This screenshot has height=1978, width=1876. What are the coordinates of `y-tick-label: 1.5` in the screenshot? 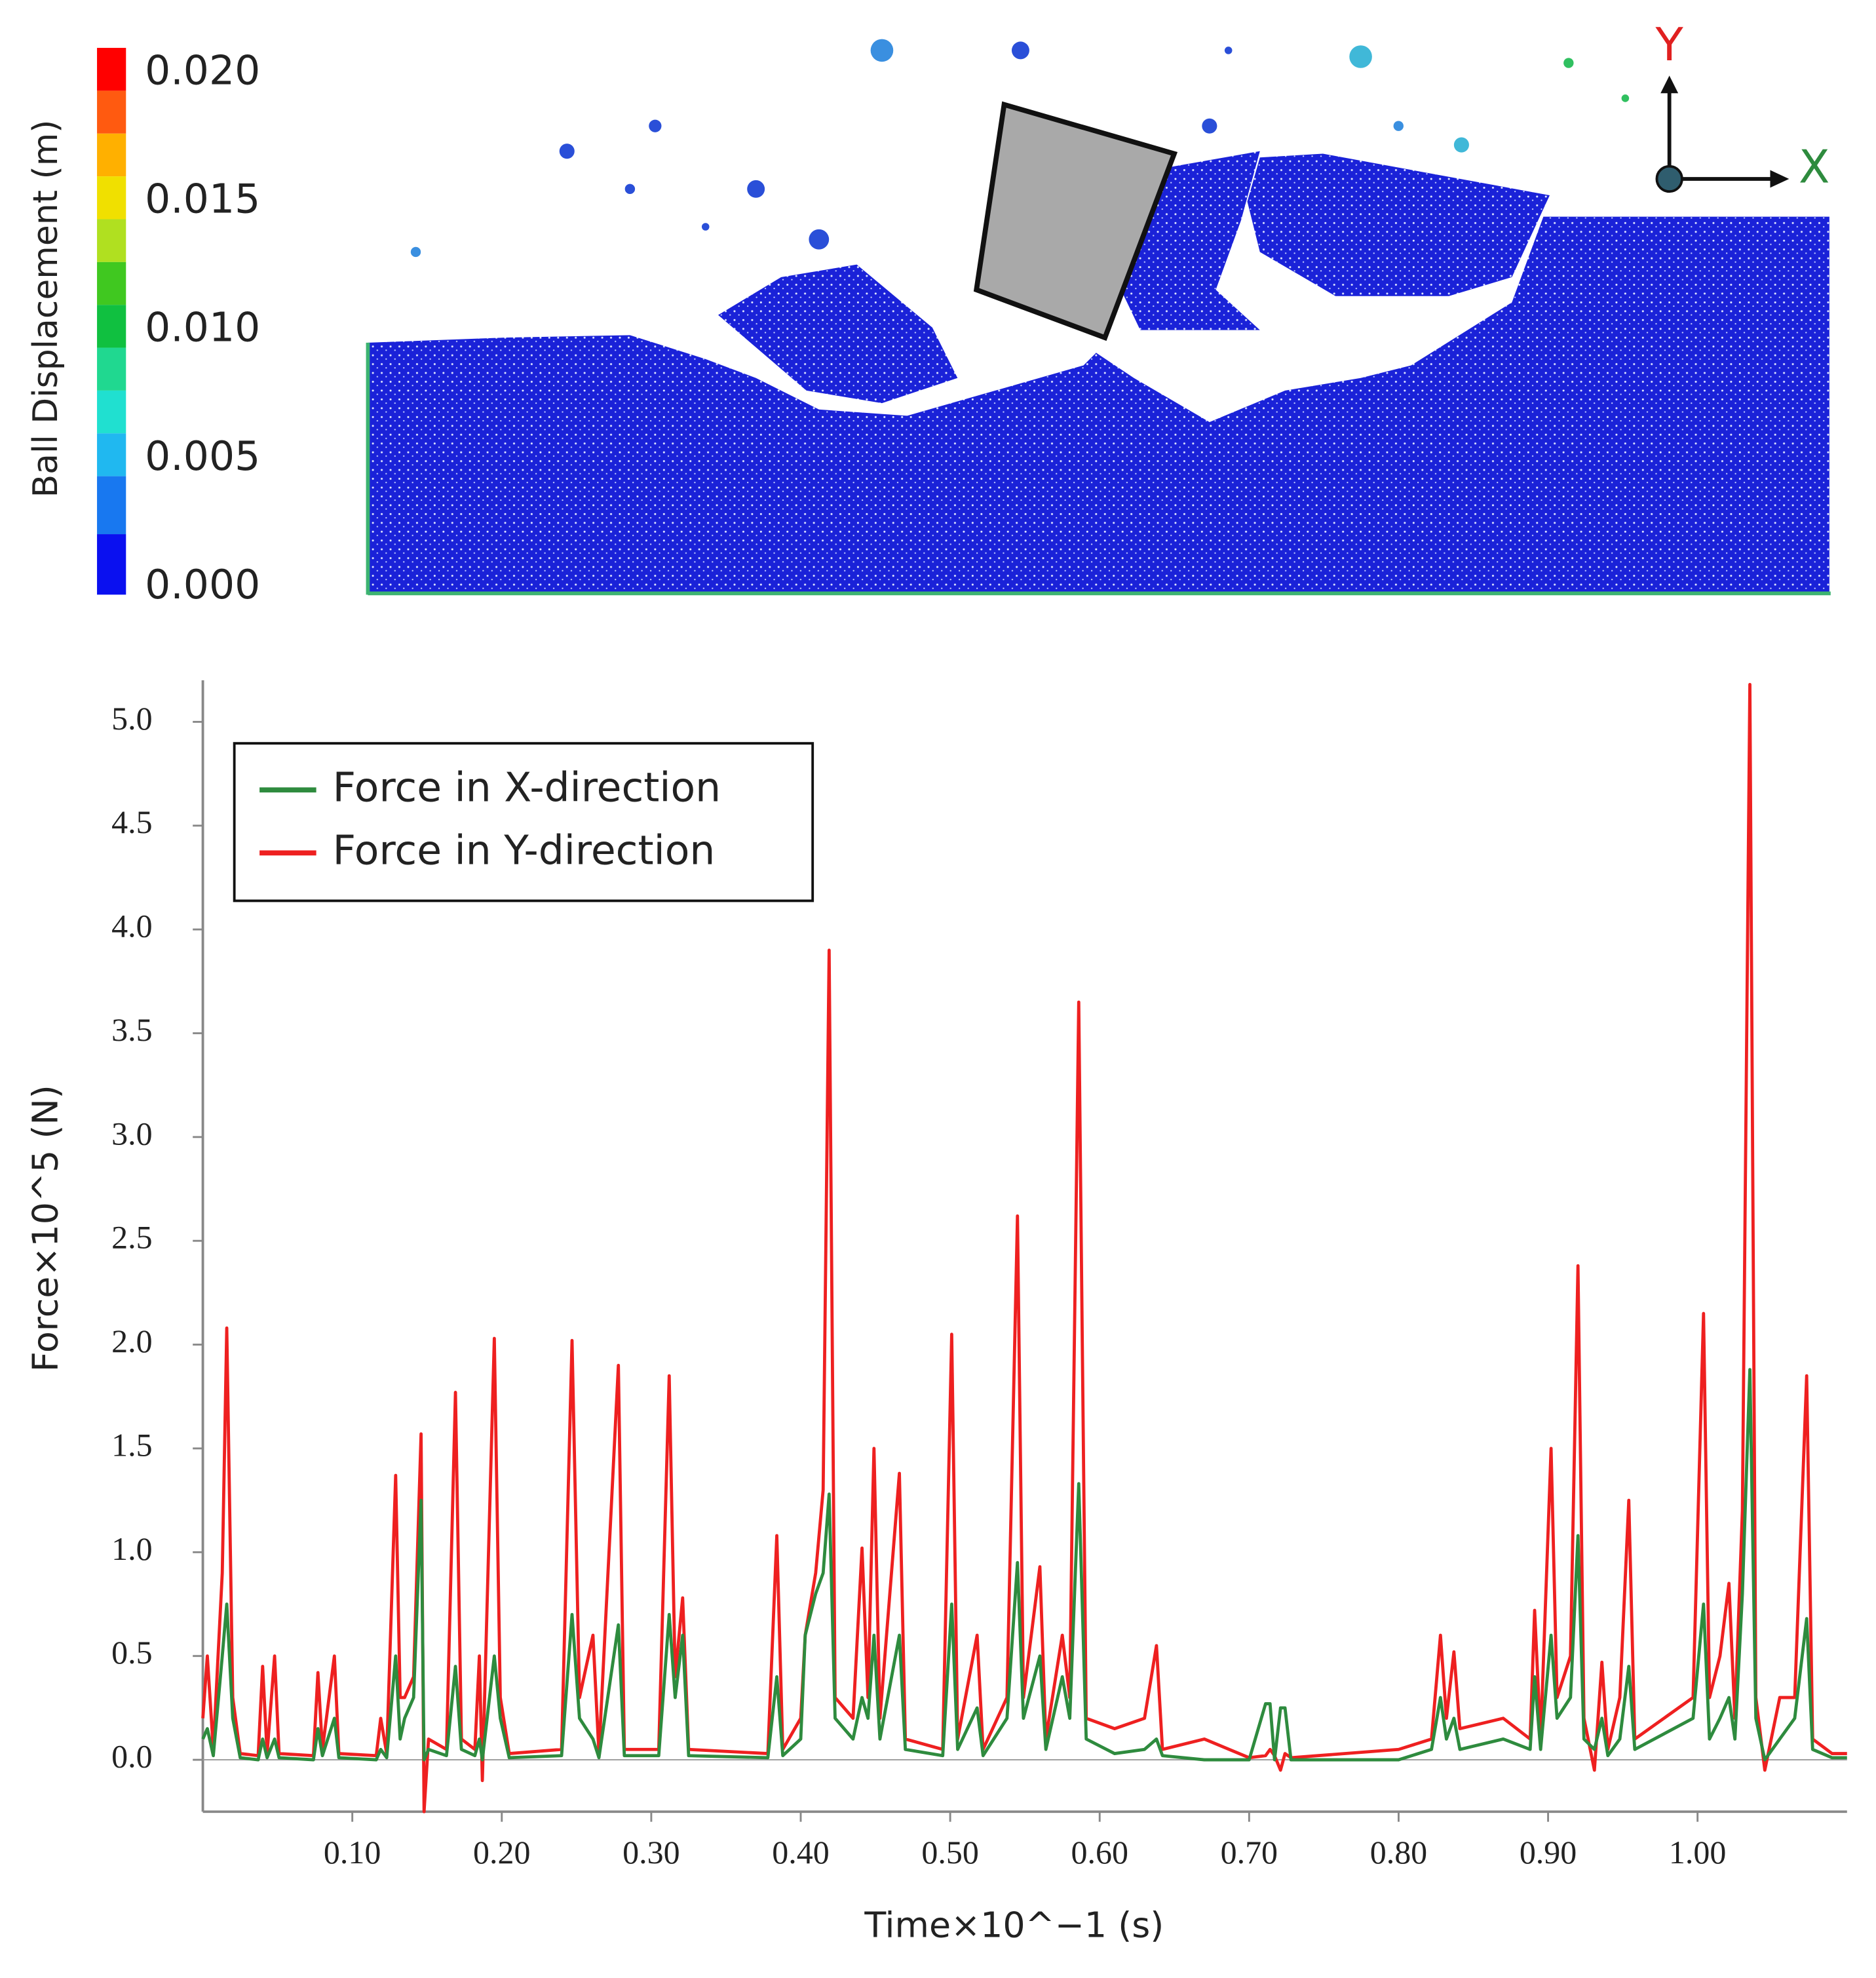 It's located at (132, 1444).